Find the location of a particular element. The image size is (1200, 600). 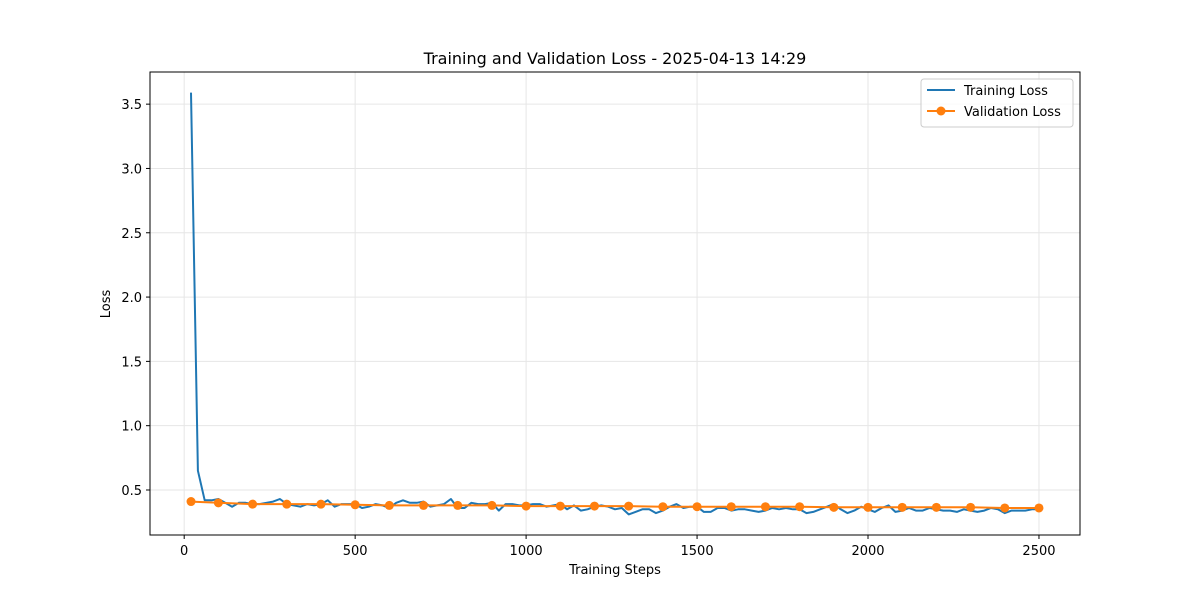

x-tick-label: 1500 is located at coordinates (697, 551).